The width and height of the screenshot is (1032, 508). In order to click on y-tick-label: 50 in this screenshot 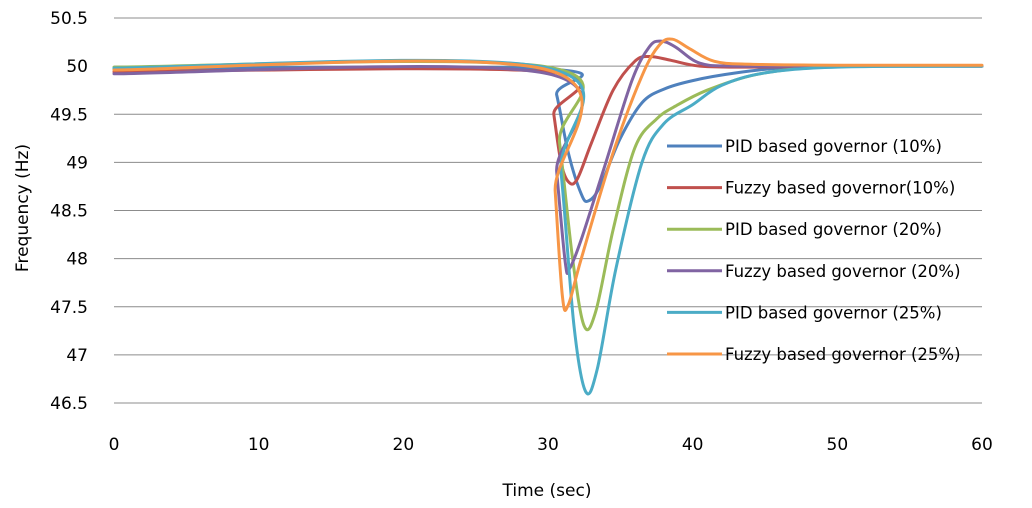, I will do `click(77, 67)`.